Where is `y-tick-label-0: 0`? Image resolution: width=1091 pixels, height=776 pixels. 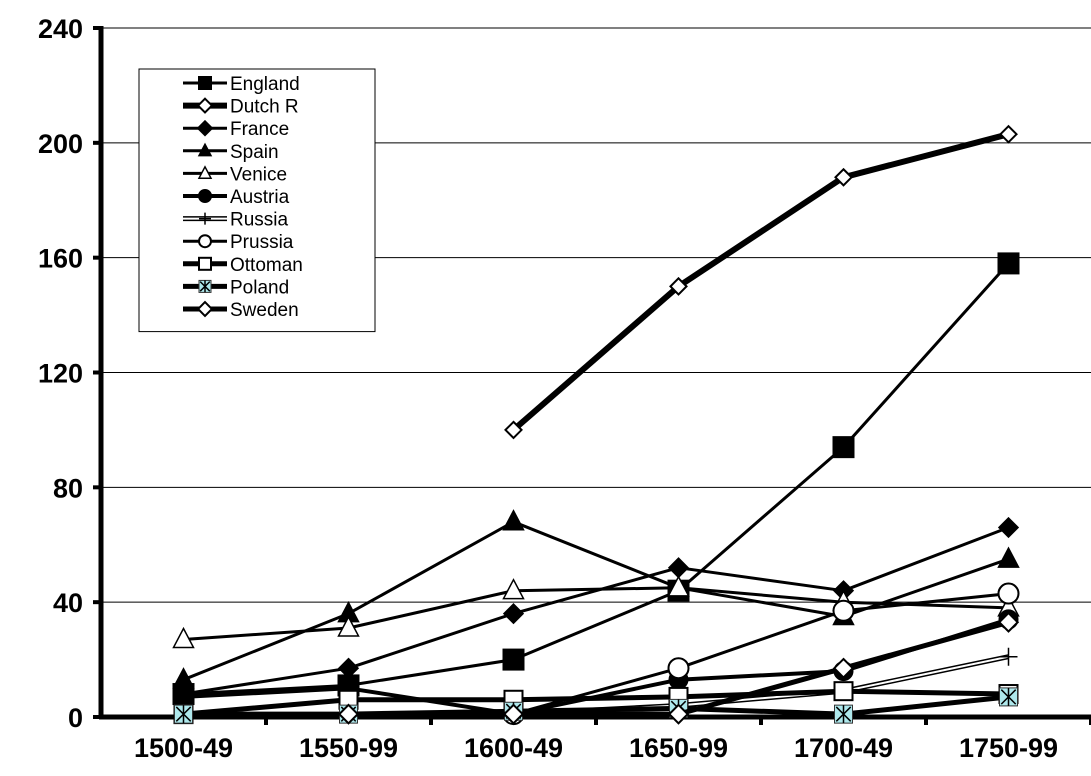 y-tick-label-0: 0 is located at coordinates (75, 718).